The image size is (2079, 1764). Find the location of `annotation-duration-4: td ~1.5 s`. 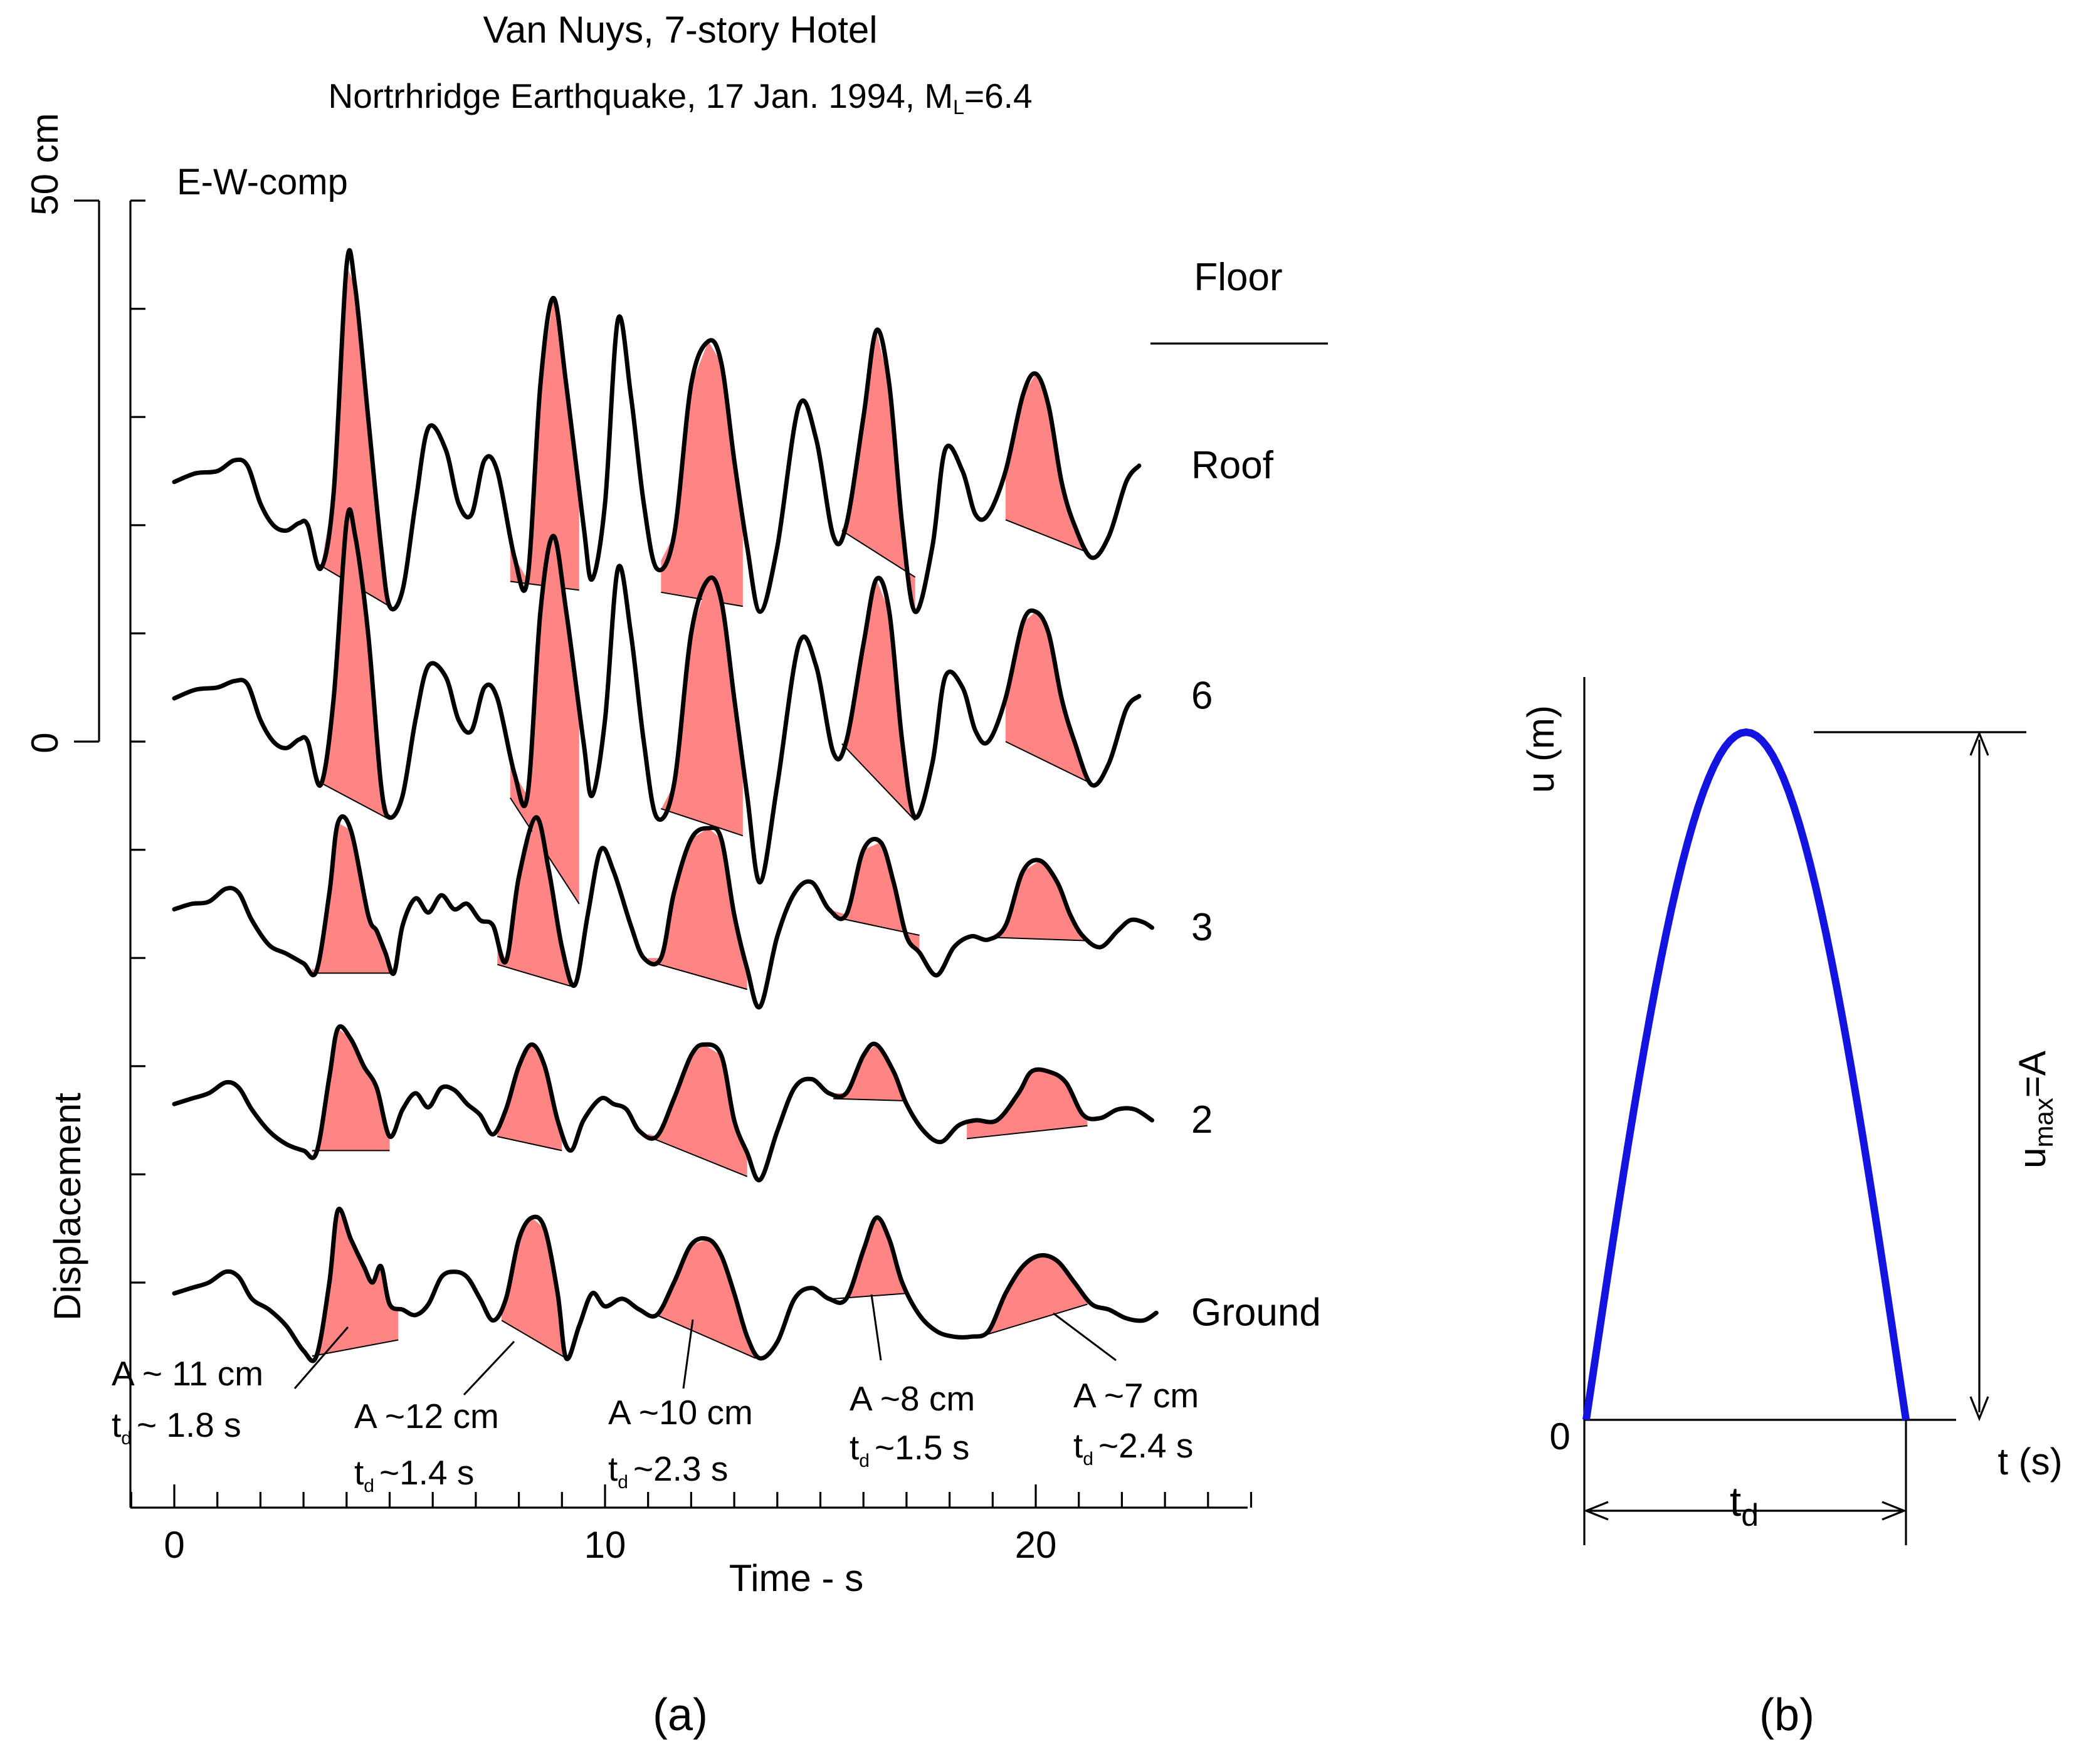

annotation-duration-4: td ~1.5 s is located at coordinates (909, 1450).